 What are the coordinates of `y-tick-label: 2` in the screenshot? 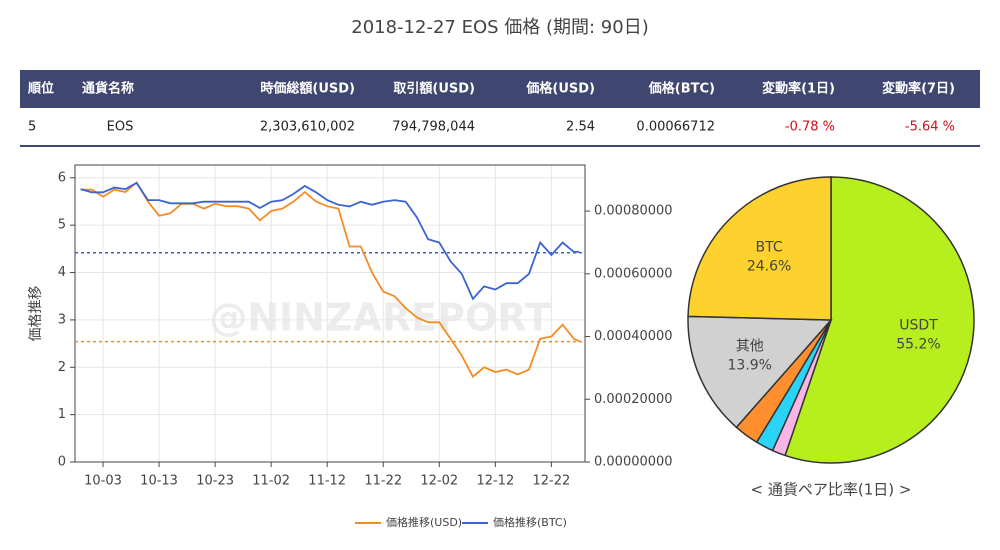 It's located at (62, 367).